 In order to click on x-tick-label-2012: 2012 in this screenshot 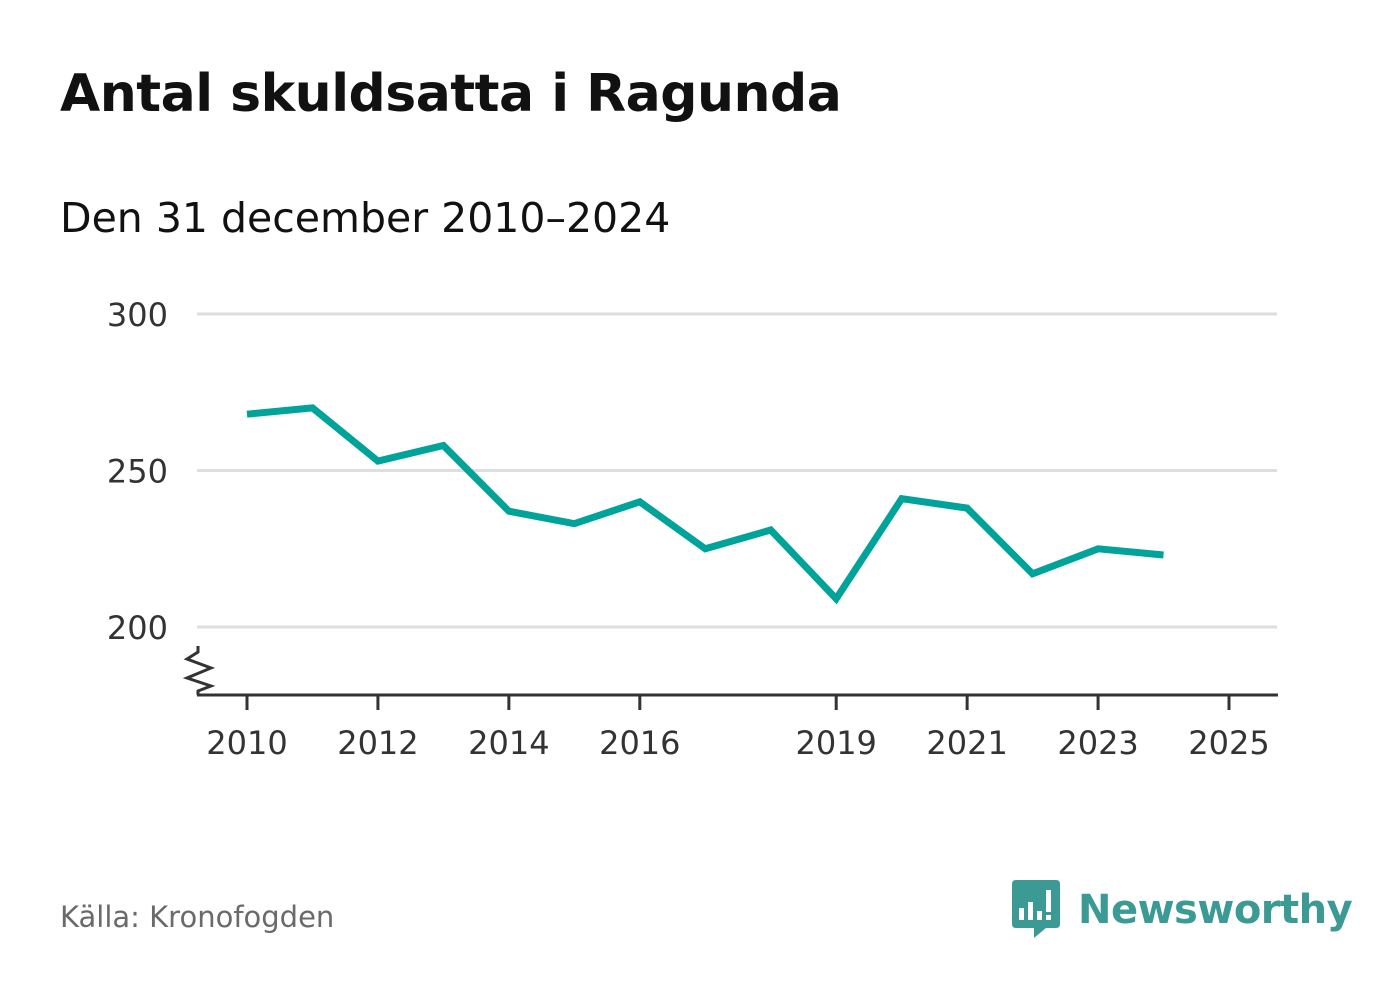, I will do `click(377, 743)`.